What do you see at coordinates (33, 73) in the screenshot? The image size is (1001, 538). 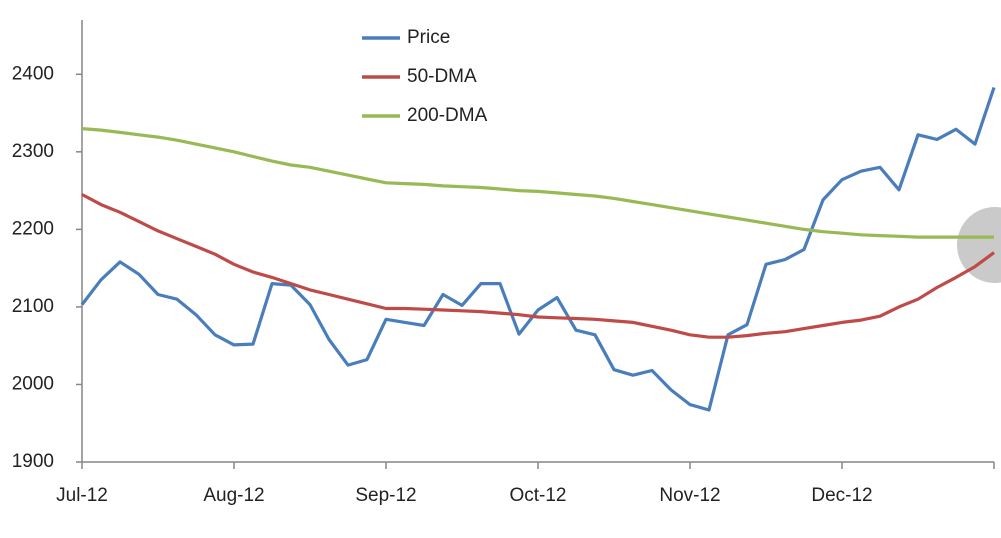 I see `y-tick-label: 2400` at bounding box center [33, 73].